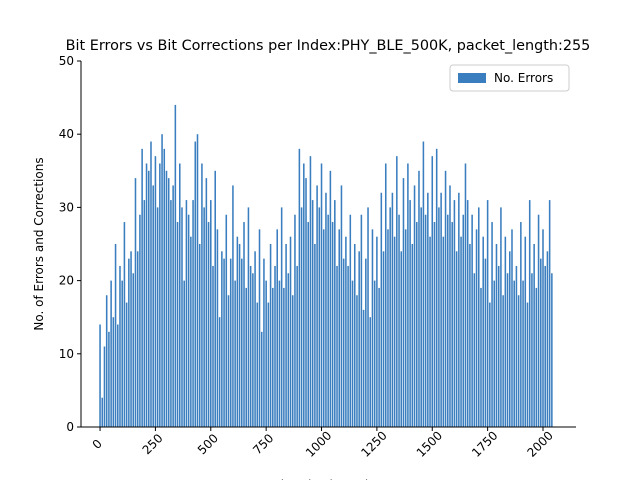 Image resolution: width=640 pixels, height=480 pixels. I want to click on y-tick-label: 10, so click(66, 354).